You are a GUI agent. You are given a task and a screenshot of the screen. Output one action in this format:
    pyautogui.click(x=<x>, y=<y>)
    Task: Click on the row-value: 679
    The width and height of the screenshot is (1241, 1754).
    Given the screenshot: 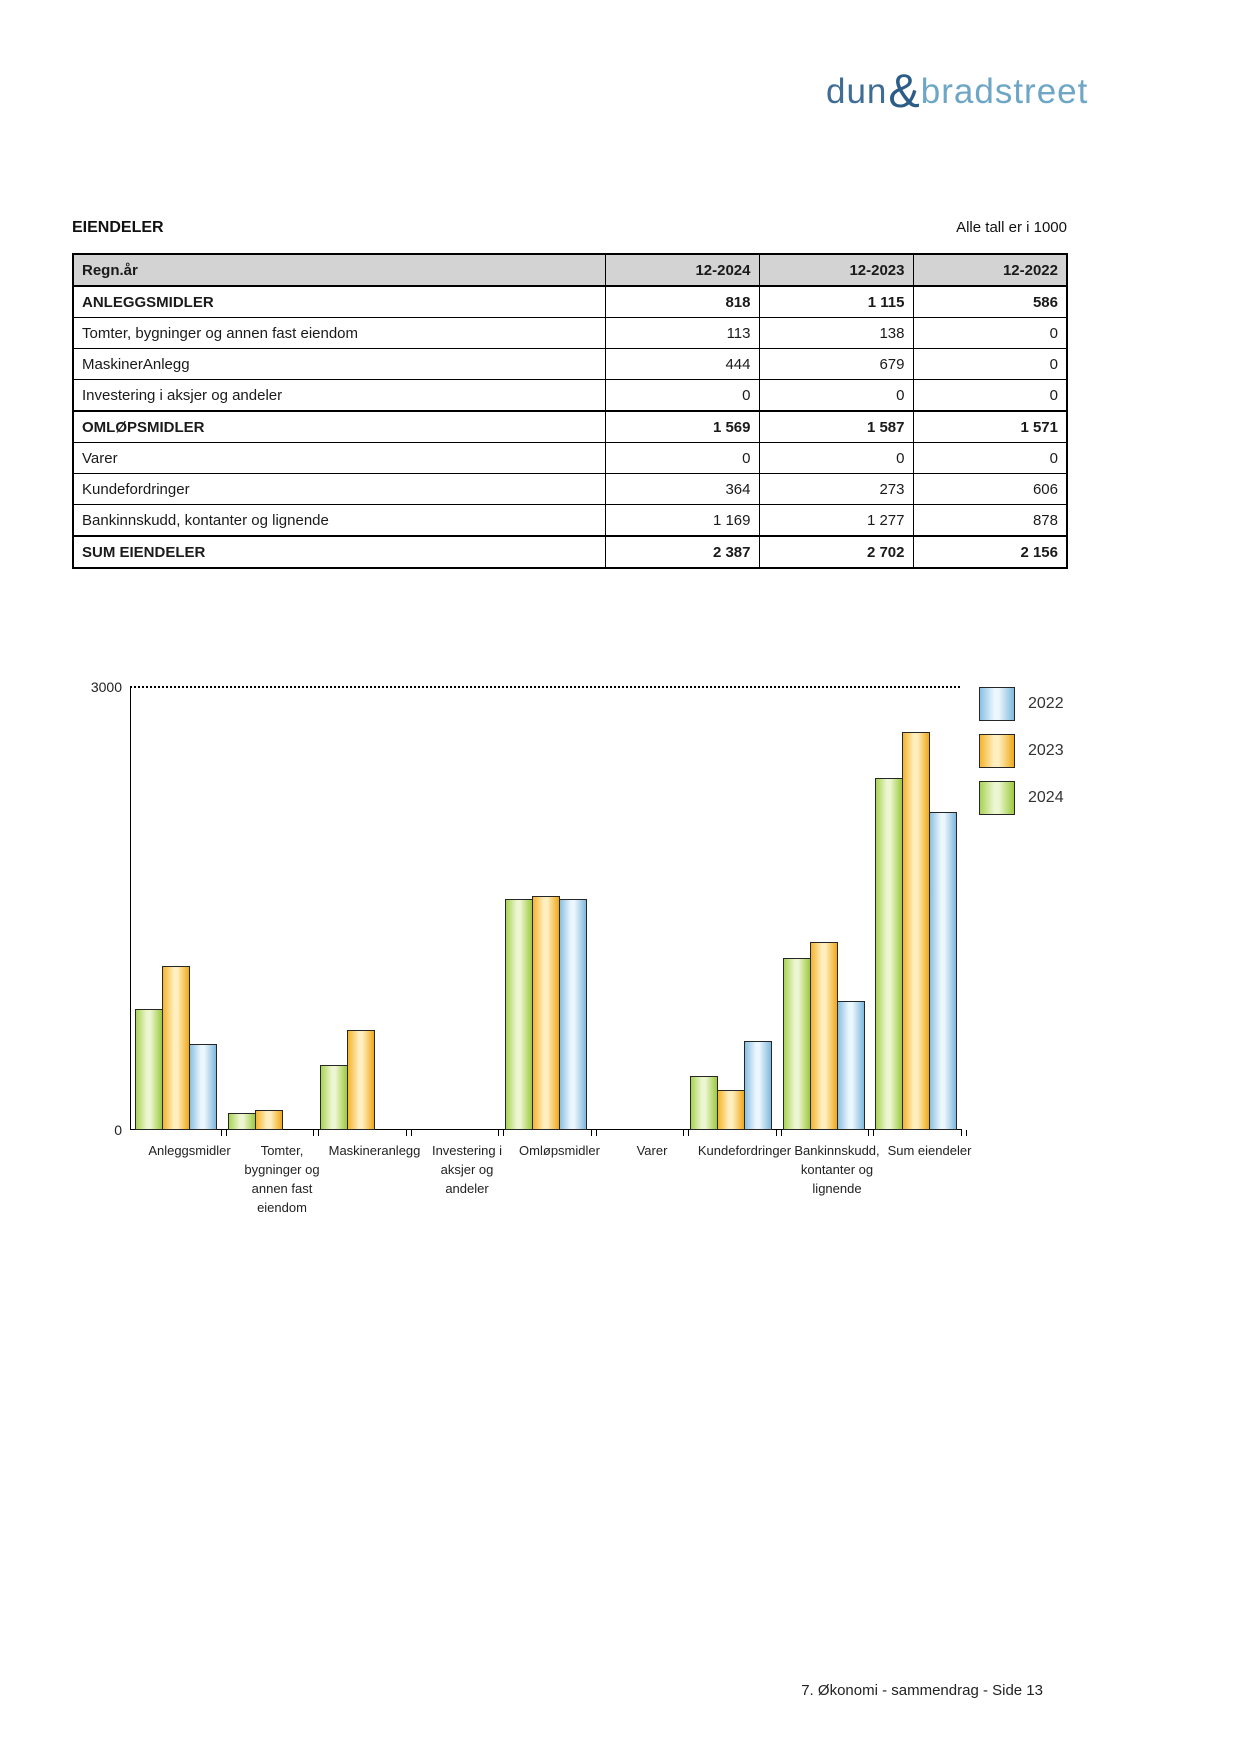 What is the action you would take?
    pyautogui.click(x=836, y=364)
    